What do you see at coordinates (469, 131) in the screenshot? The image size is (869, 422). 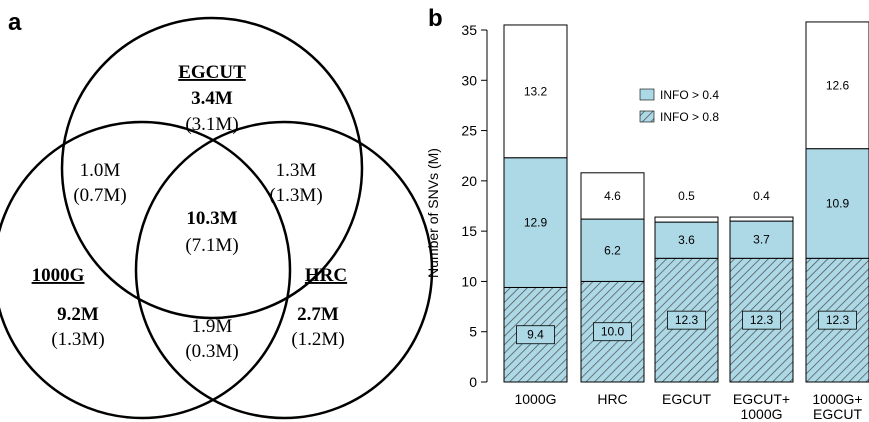 I see `y-tick-label: 25` at bounding box center [469, 131].